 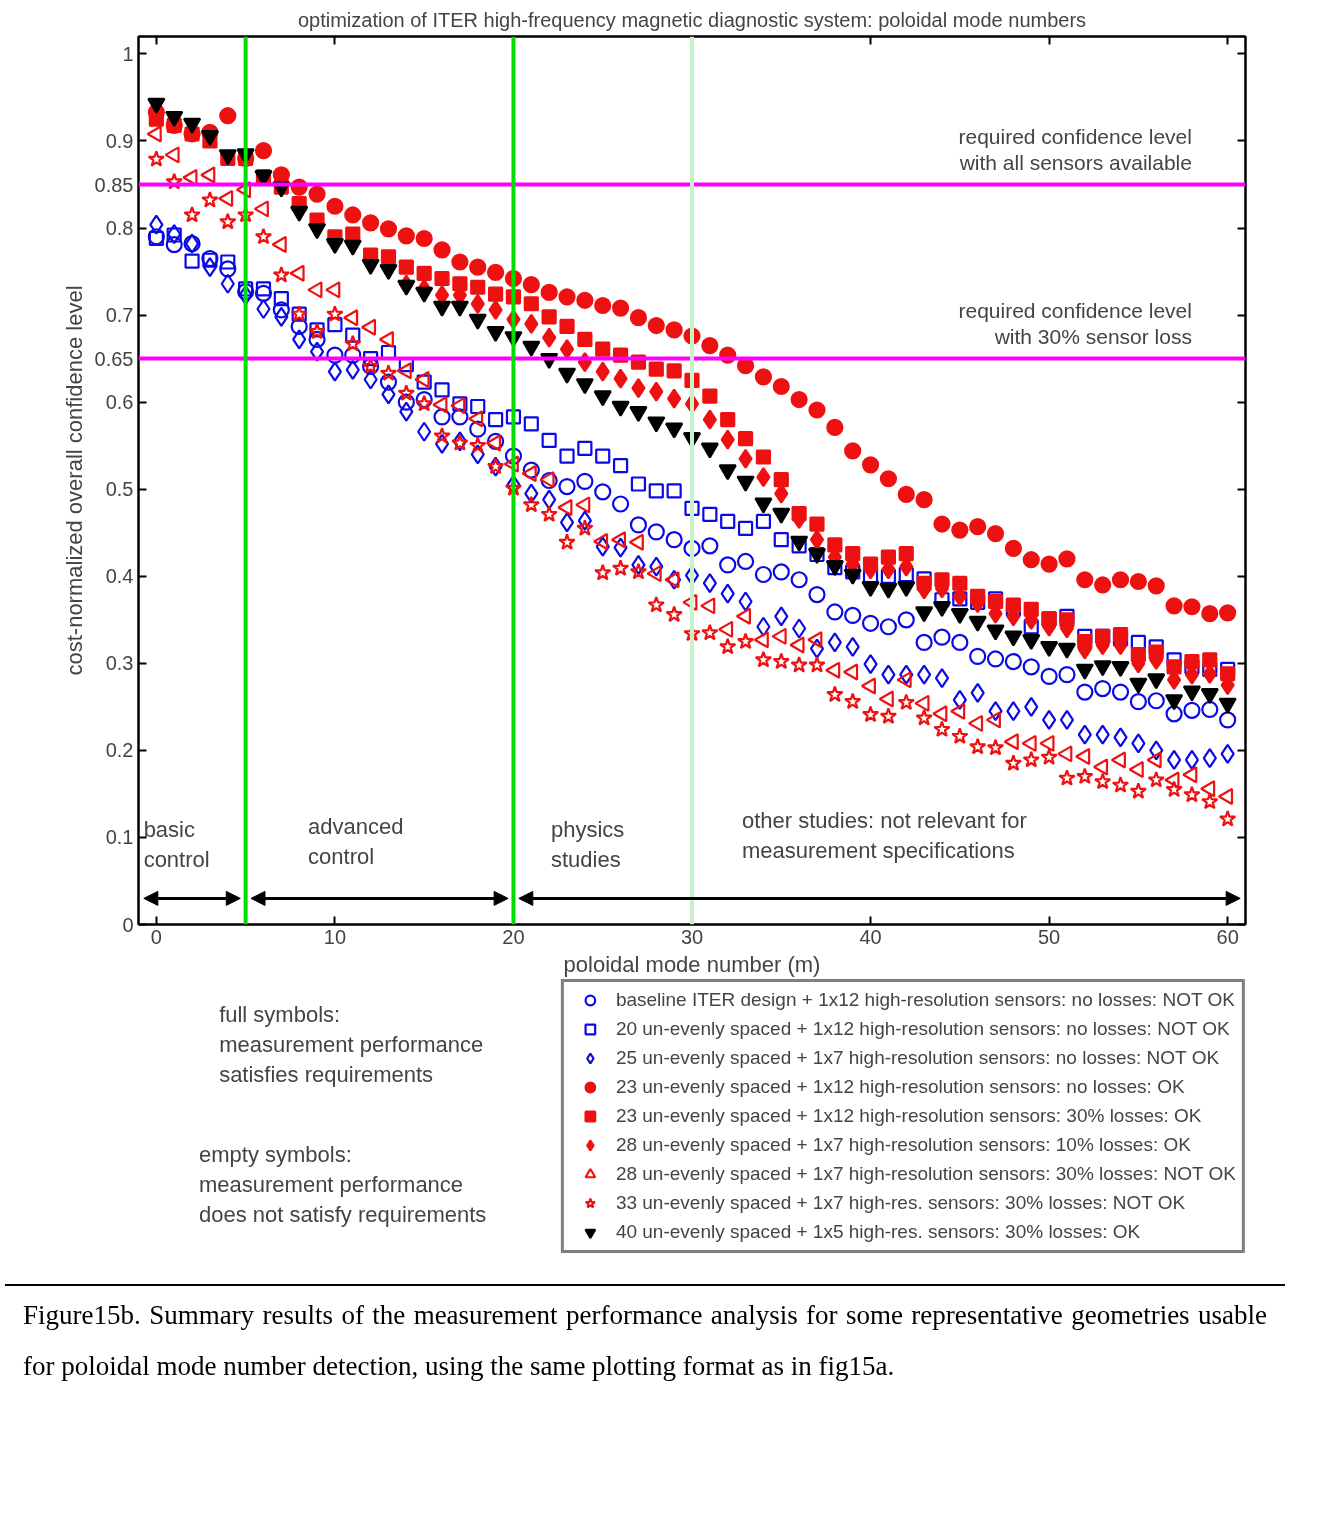 I want to click on legend-label: 23 un-evenly spaced + 1x12 high-resolution sensors: 30% losses: OK, so click(x=908, y=1116).